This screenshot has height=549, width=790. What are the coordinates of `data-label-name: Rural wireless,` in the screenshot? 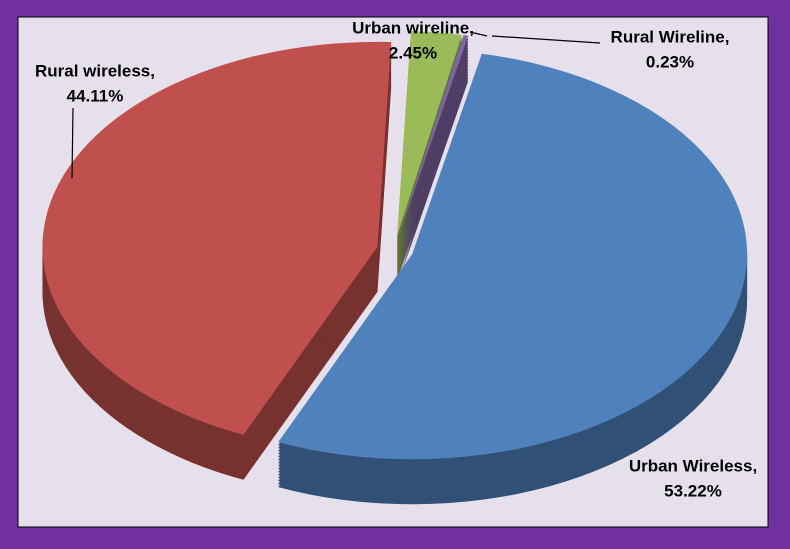 It's located at (95, 70).